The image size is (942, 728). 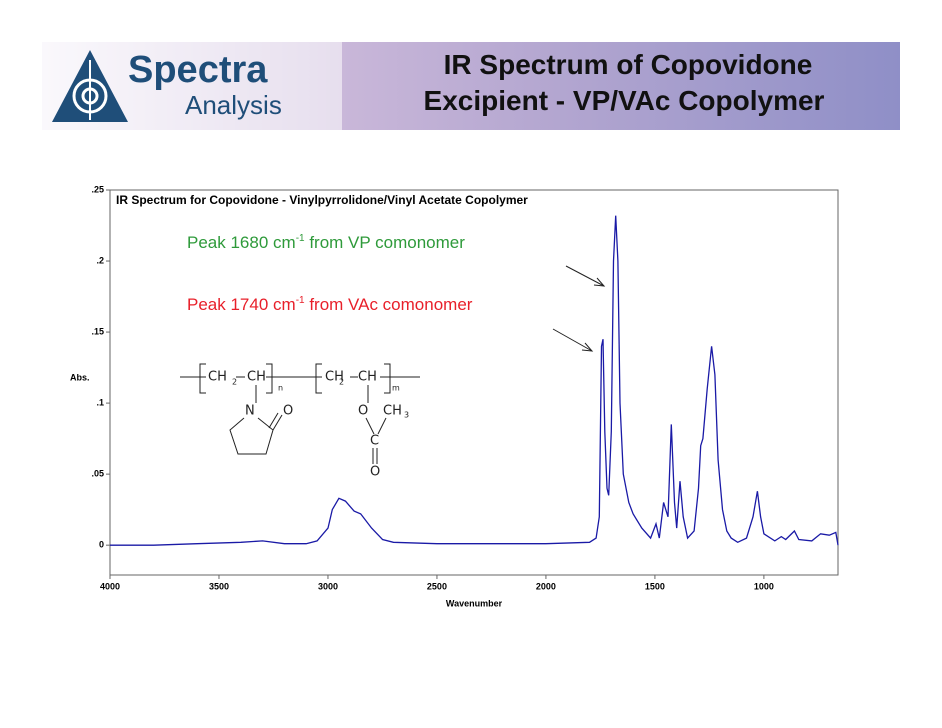 What do you see at coordinates (628, 64) in the screenshot?
I see `slide-title: IR Spectrum of Copovidone` at bounding box center [628, 64].